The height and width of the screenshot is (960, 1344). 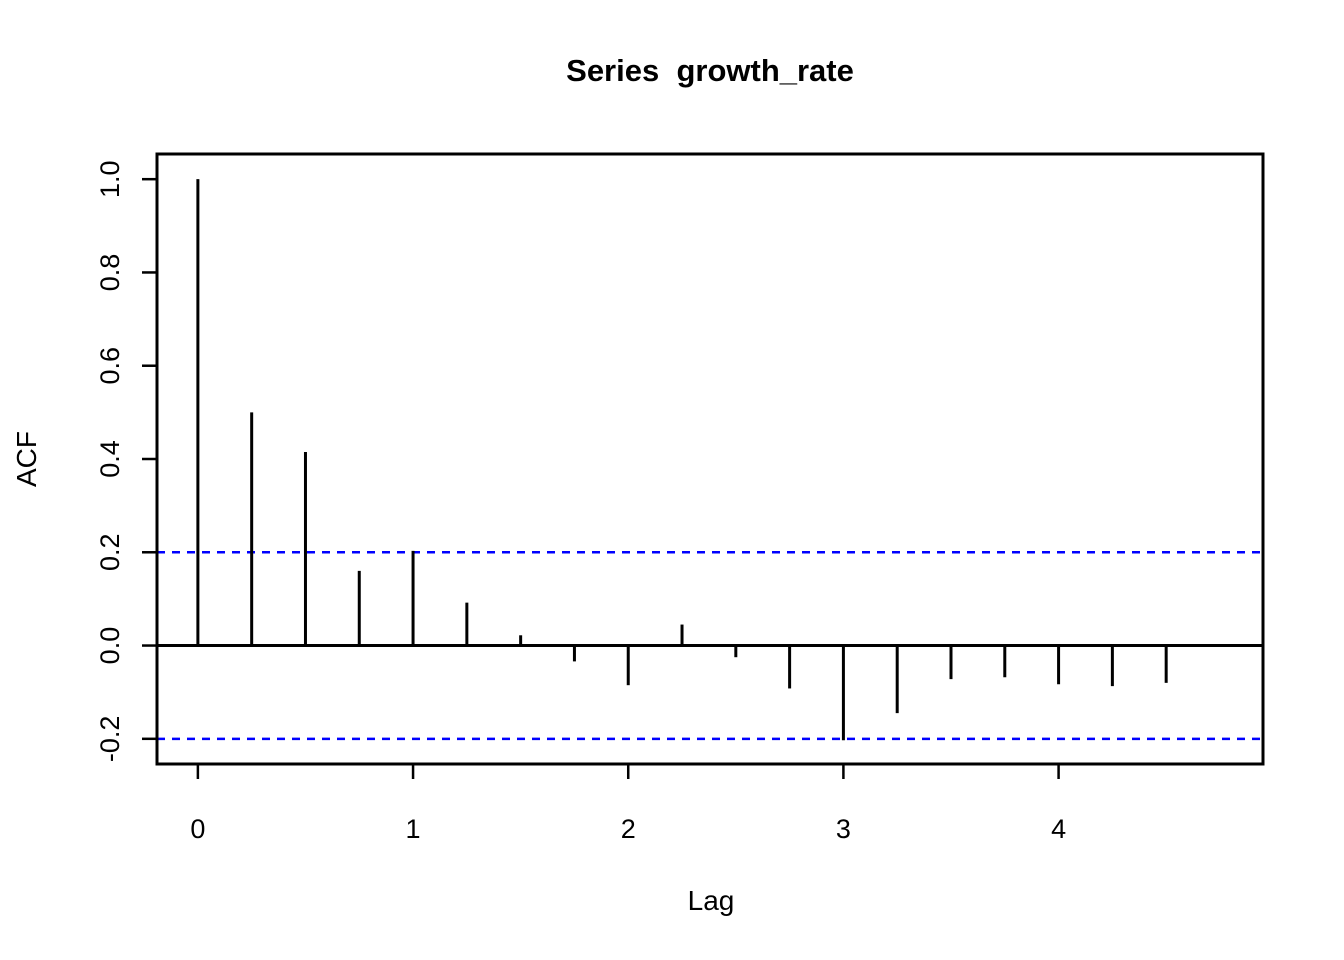 I want to click on x-tick-label: 4, so click(x=1058, y=829).